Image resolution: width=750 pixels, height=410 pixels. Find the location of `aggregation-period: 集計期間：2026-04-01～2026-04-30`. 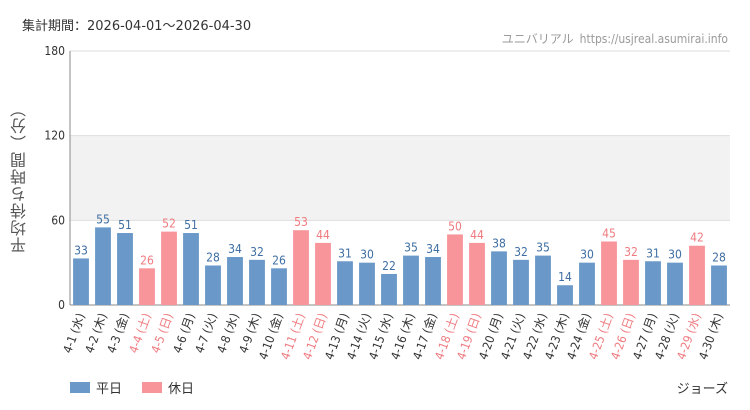

aggregation-period: 集計期間：2026-04-01～2026-04-30 is located at coordinates (137, 26).